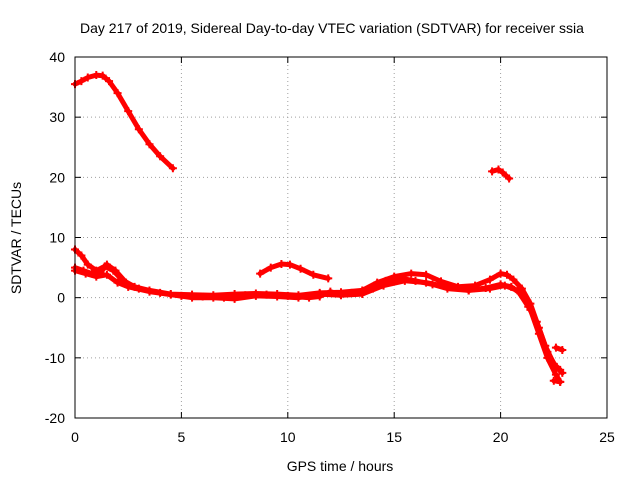 Image resolution: width=640 pixels, height=480 pixels. Describe the element at coordinates (57, 117) in the screenshot. I see `y-tick-label: 30` at that location.